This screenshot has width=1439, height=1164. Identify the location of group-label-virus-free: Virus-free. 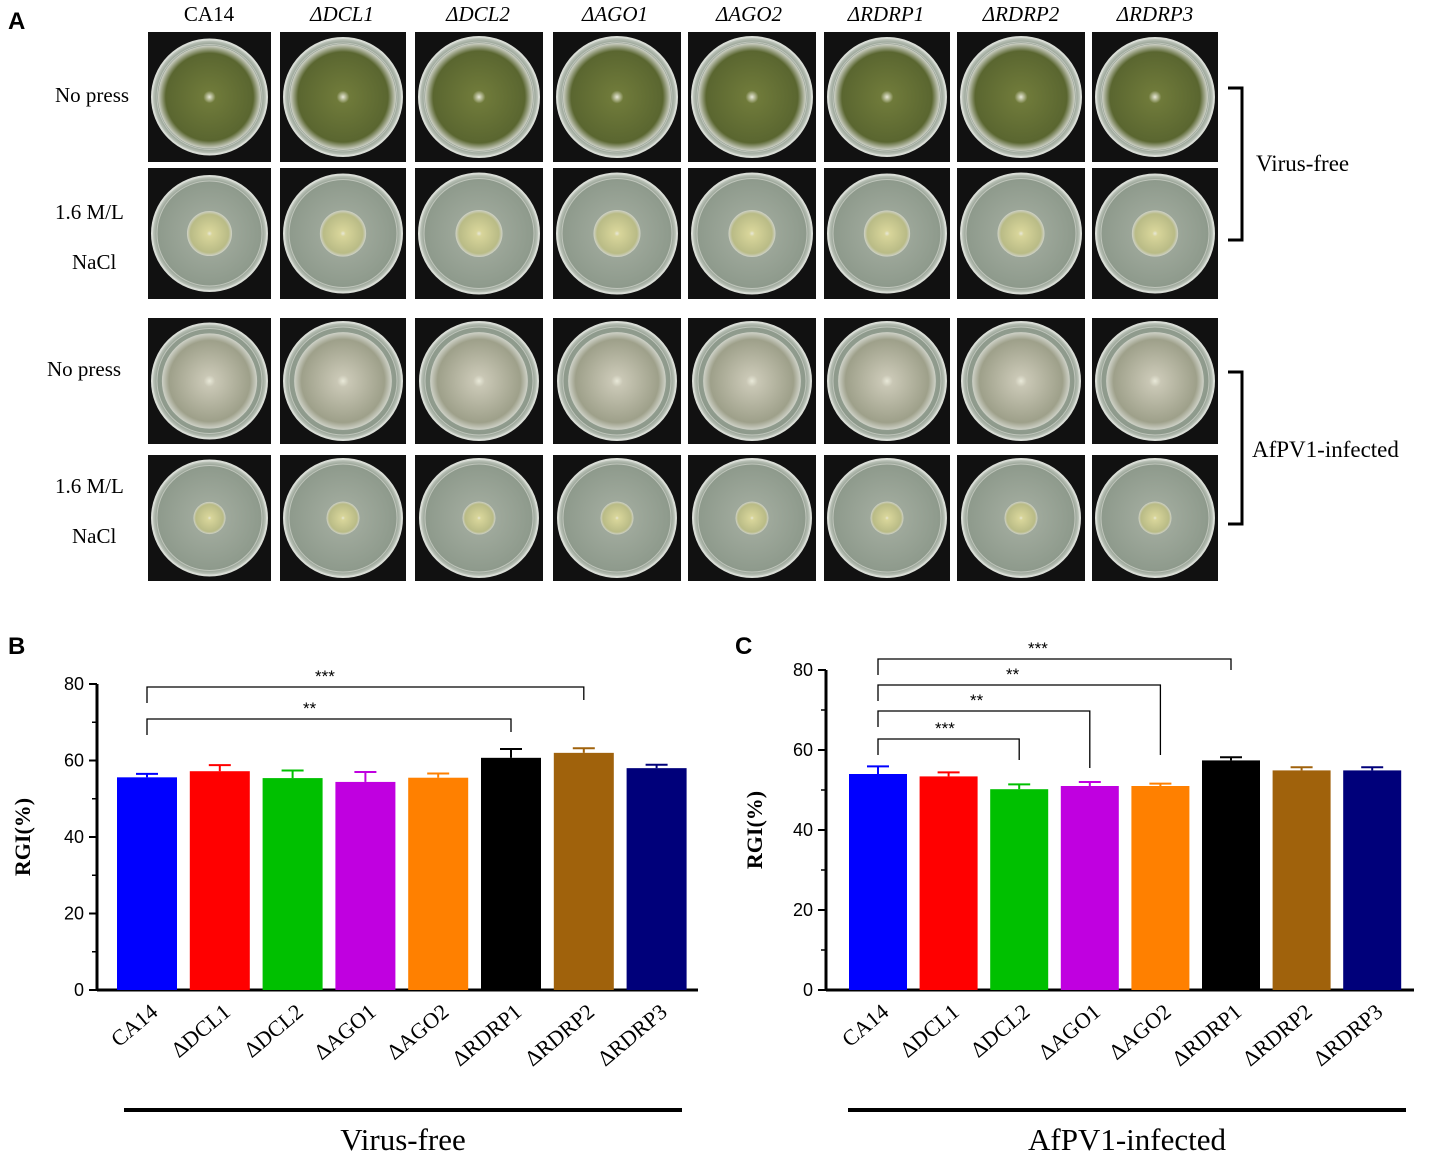
(1302, 163).